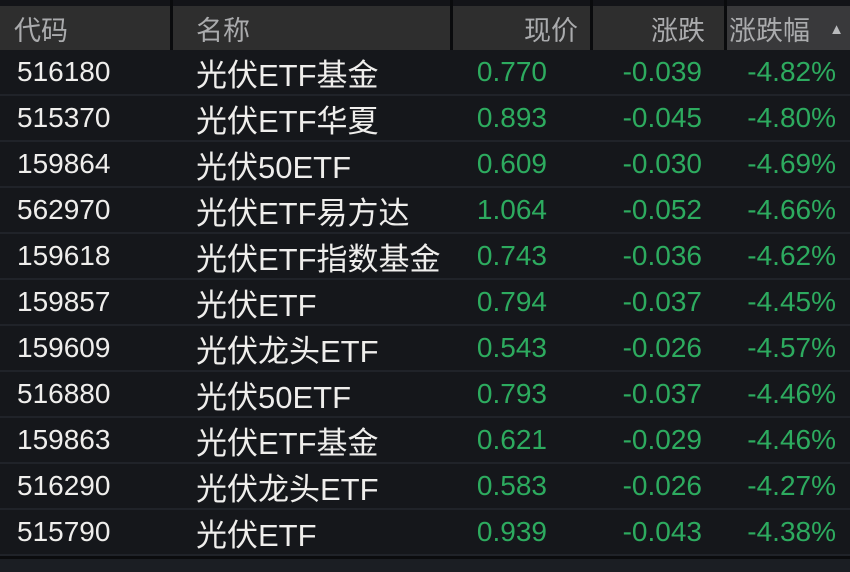  Describe the element at coordinates (64, 255) in the screenshot. I see `cell-code: 159618` at that location.